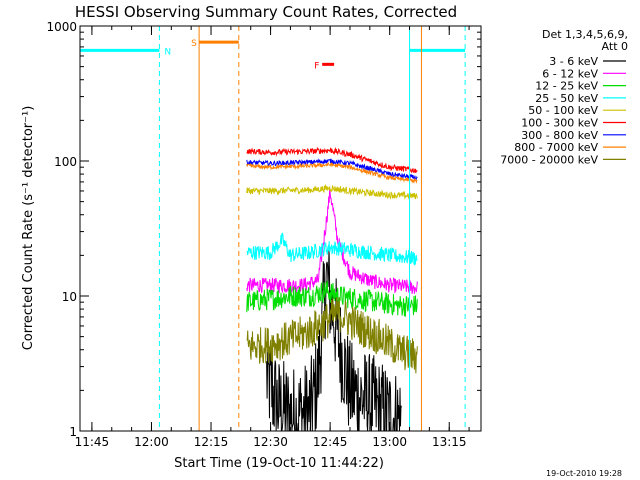 This screenshot has height=480, width=640. What do you see at coordinates (211, 442) in the screenshot?
I see `x-tick-label: 12:15` at bounding box center [211, 442].